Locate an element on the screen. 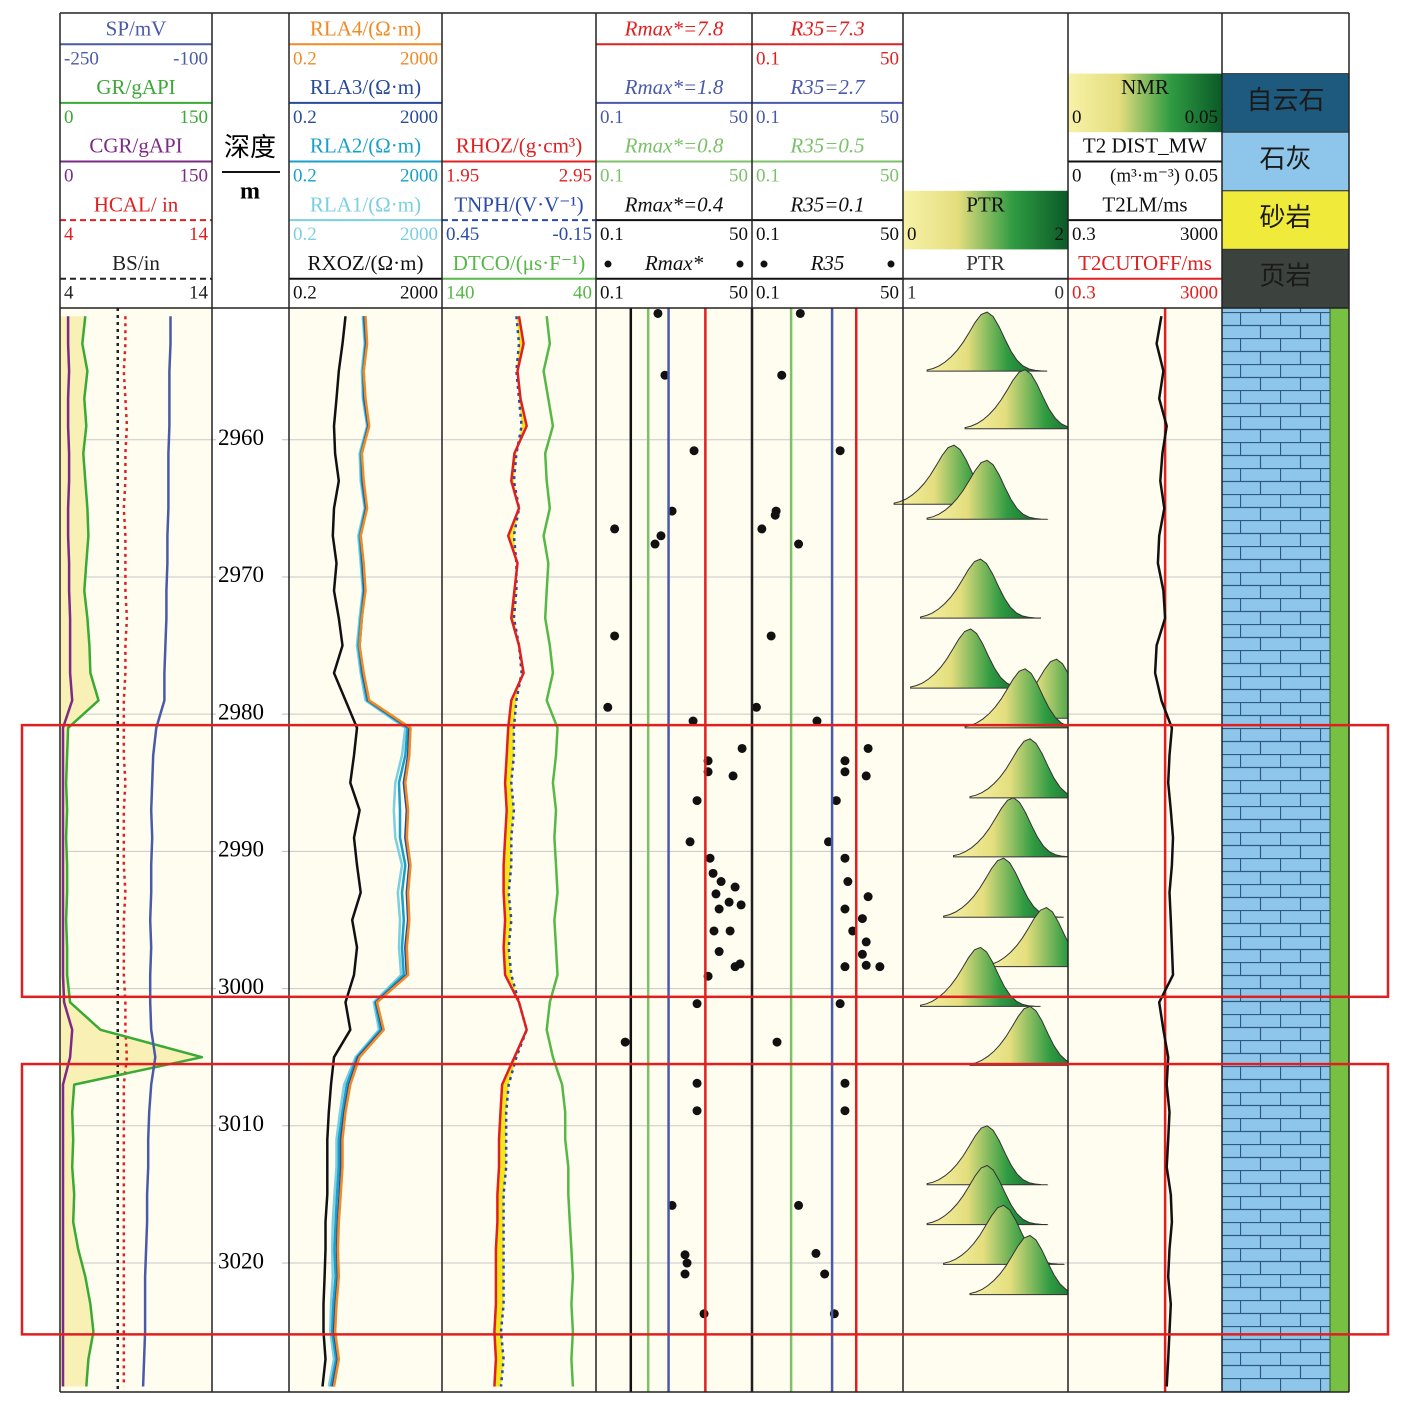 This screenshot has height=1418, width=1417. scale-min: 0.45 is located at coordinates (462, 234).